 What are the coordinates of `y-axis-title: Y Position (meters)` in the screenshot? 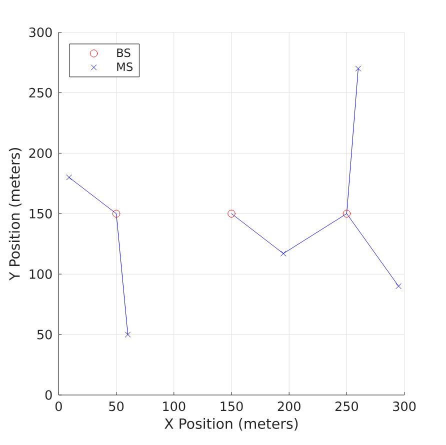 It's located at (15, 214).